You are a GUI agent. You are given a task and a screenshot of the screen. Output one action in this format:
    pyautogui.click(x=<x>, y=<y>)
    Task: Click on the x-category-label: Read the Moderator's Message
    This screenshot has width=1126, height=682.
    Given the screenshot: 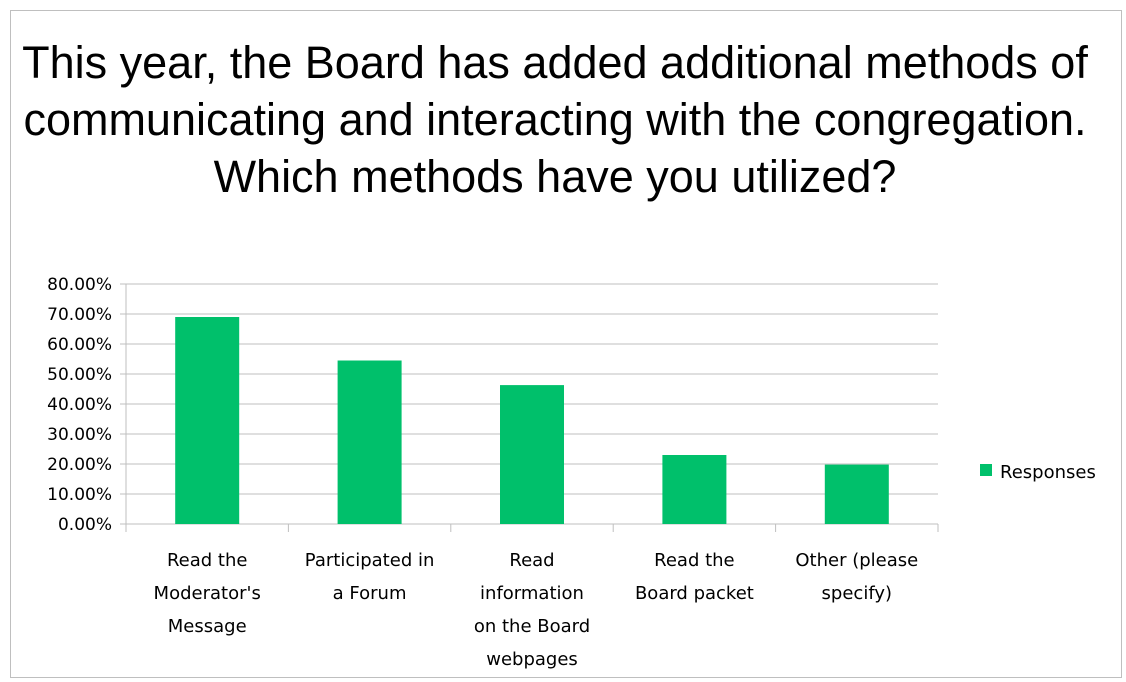 What is the action you would take?
    pyautogui.click(x=207, y=593)
    